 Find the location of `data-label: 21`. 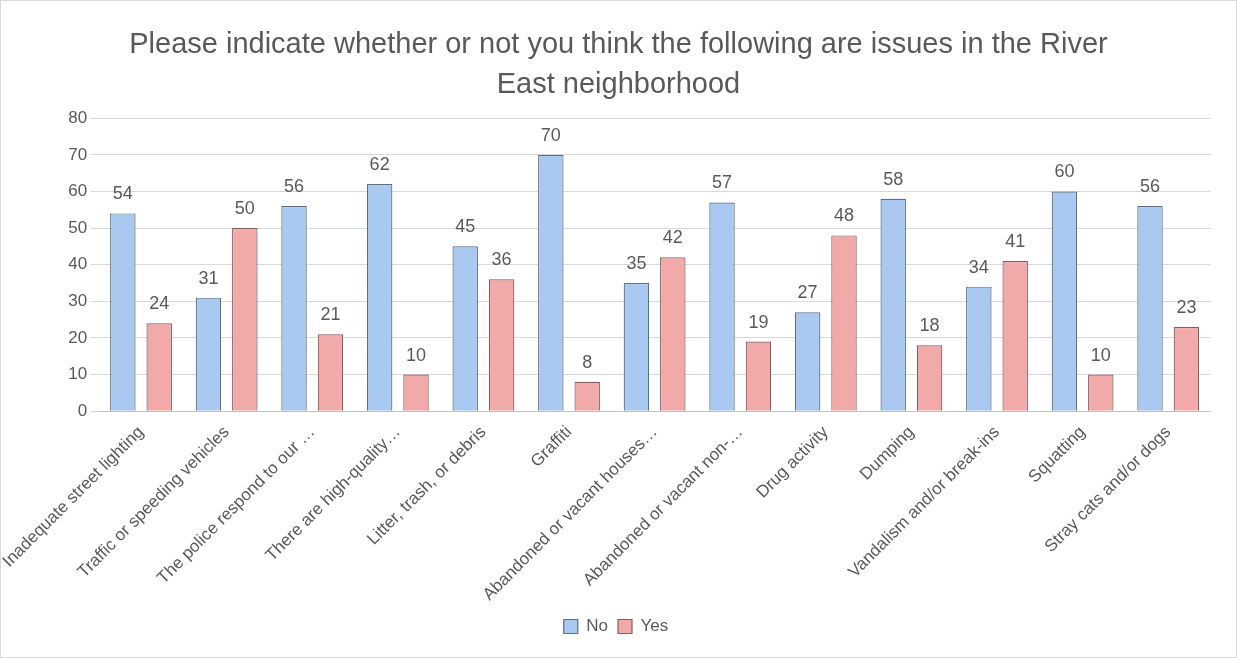

data-label: 21 is located at coordinates (330, 314).